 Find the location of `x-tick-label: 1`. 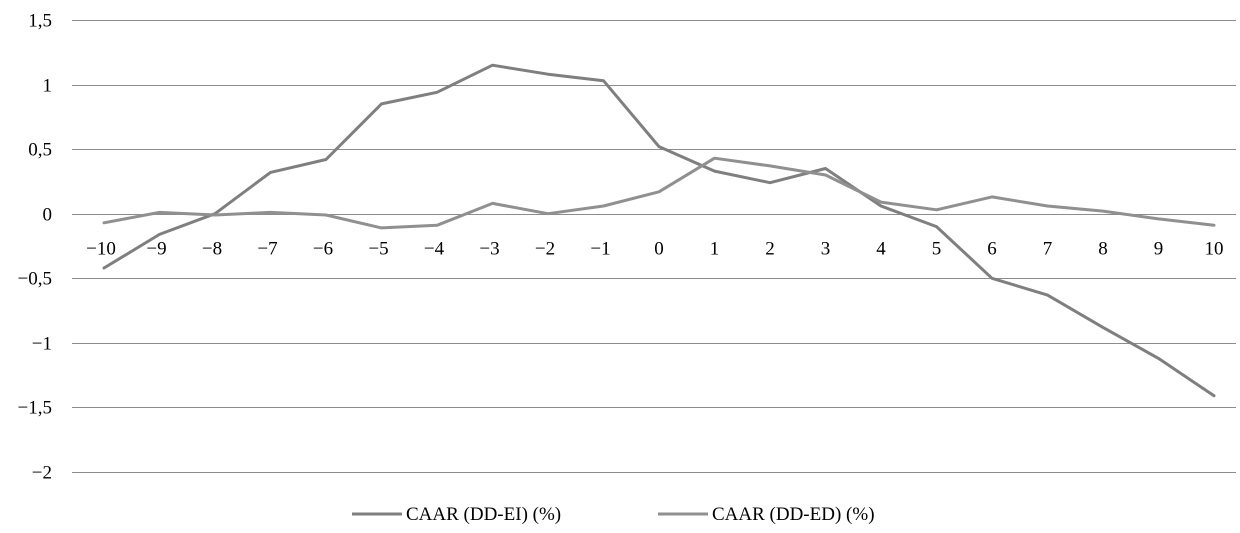

x-tick-label: 1 is located at coordinates (715, 249).